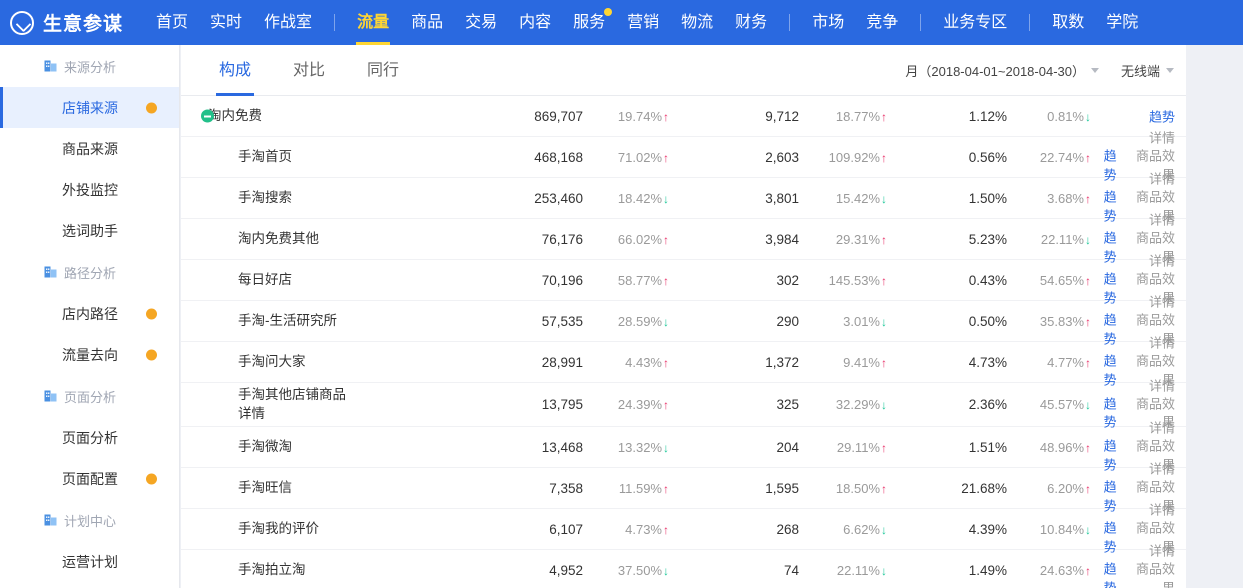 Image resolution: width=1243 pixels, height=588 pixels. I want to click on nav-item-11: 财务, so click(751, 22).